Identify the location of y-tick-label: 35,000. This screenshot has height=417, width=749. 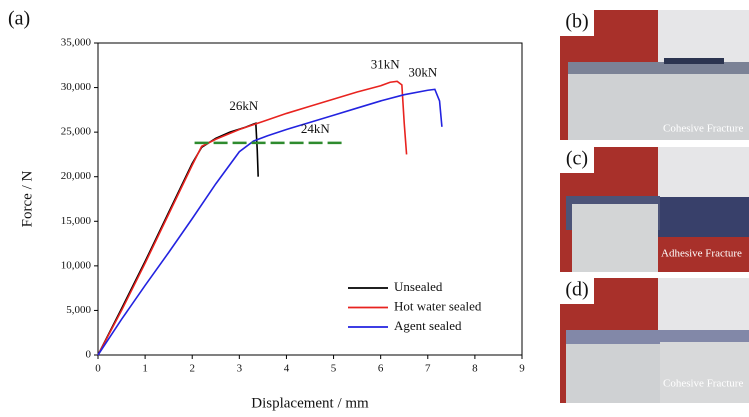
(76, 43).